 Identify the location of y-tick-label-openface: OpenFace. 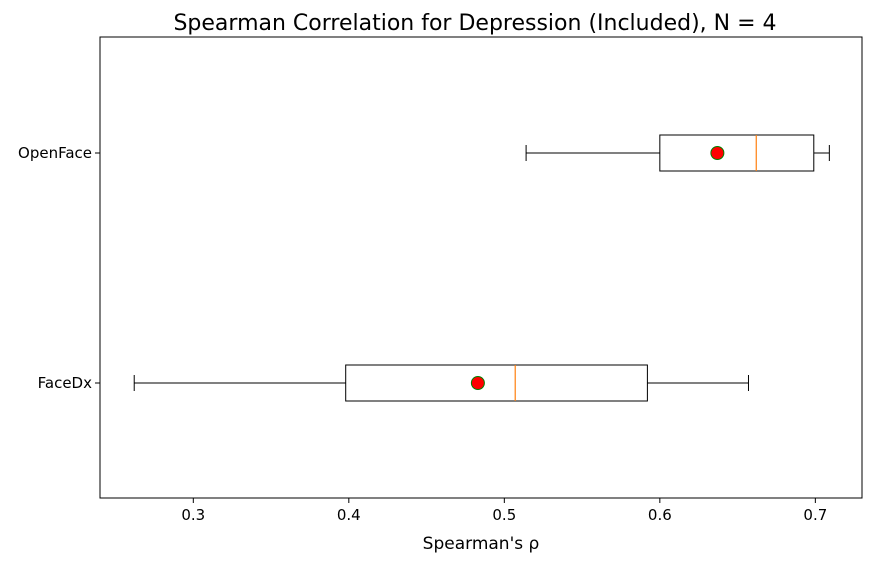
(55, 153).